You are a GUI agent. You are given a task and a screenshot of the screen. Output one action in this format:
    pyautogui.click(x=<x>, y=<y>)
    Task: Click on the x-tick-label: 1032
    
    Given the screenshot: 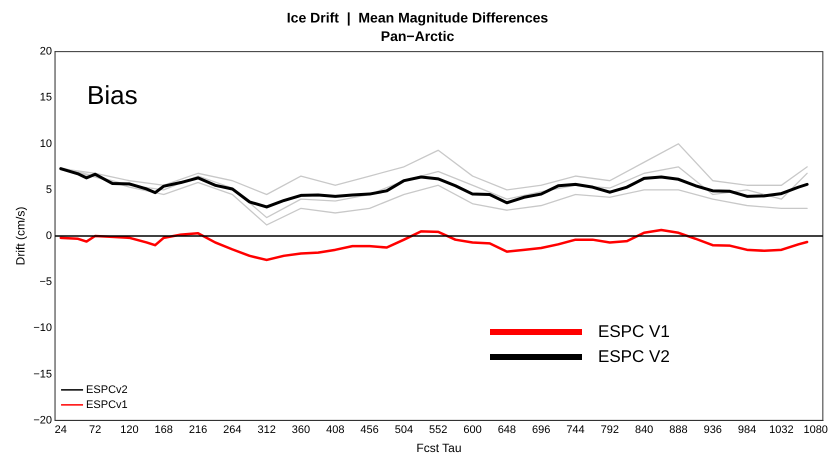 What is the action you would take?
    pyautogui.click(x=781, y=430)
    